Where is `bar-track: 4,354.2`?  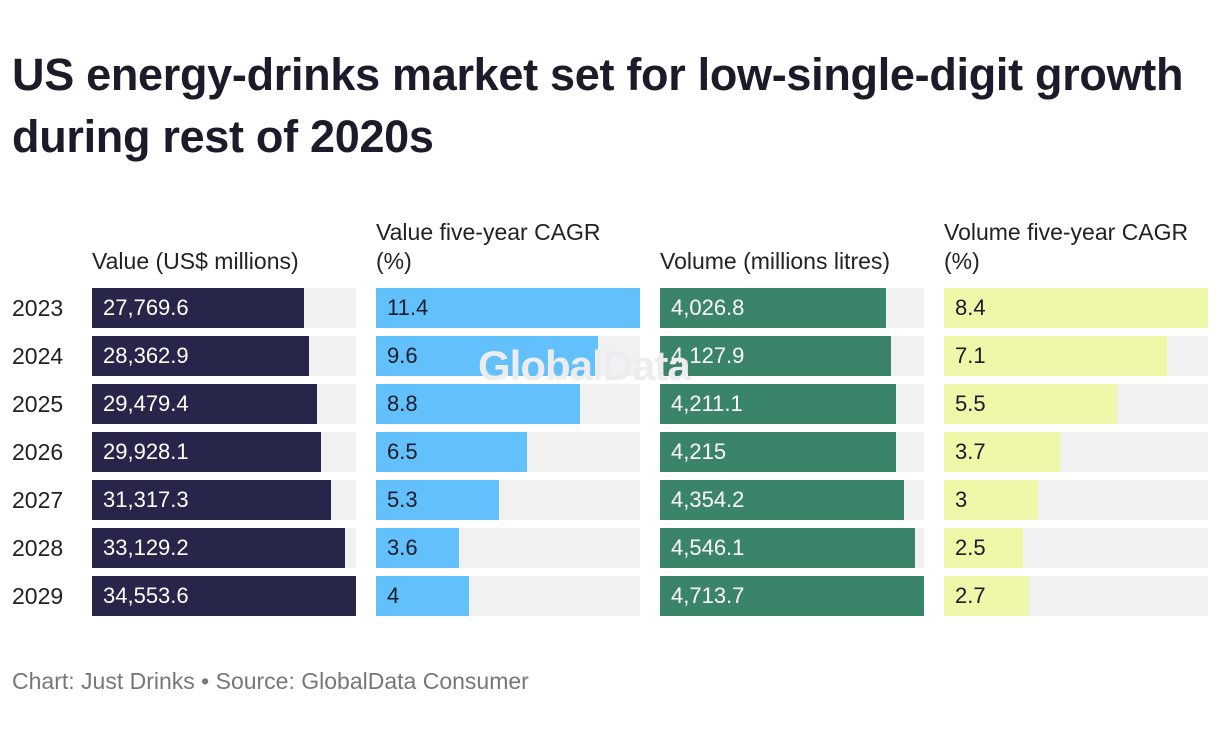 bar-track: 4,354.2 is located at coordinates (792, 500).